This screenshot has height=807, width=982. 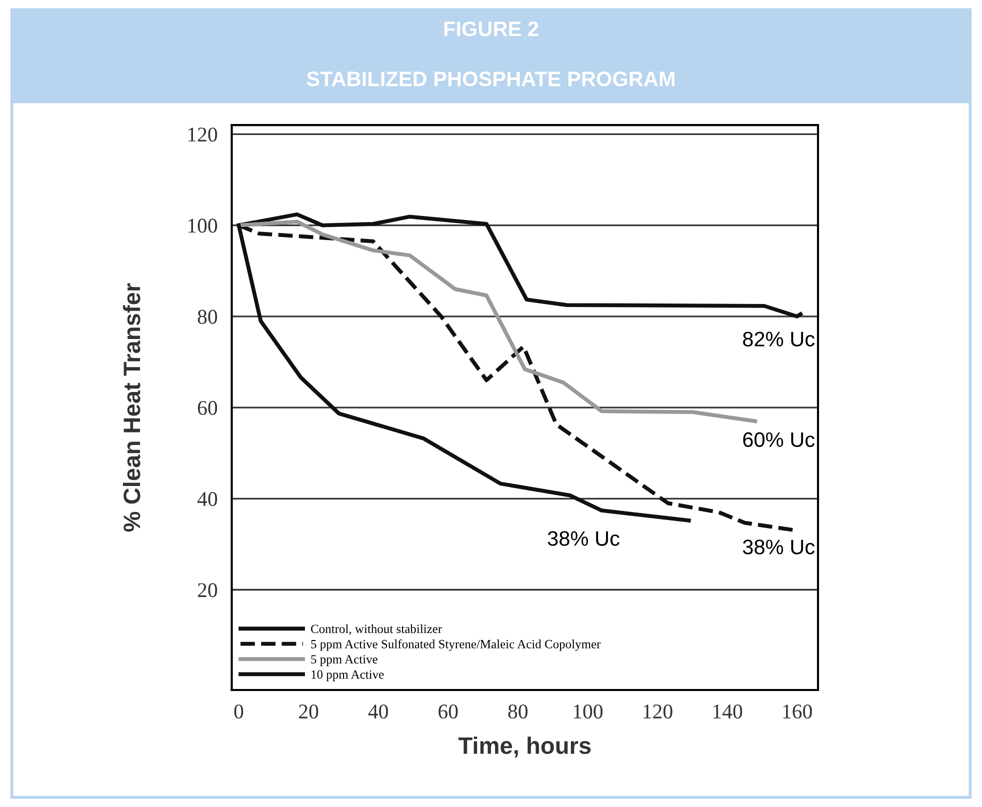 I want to click on x-tick-label: 100, so click(x=588, y=711).